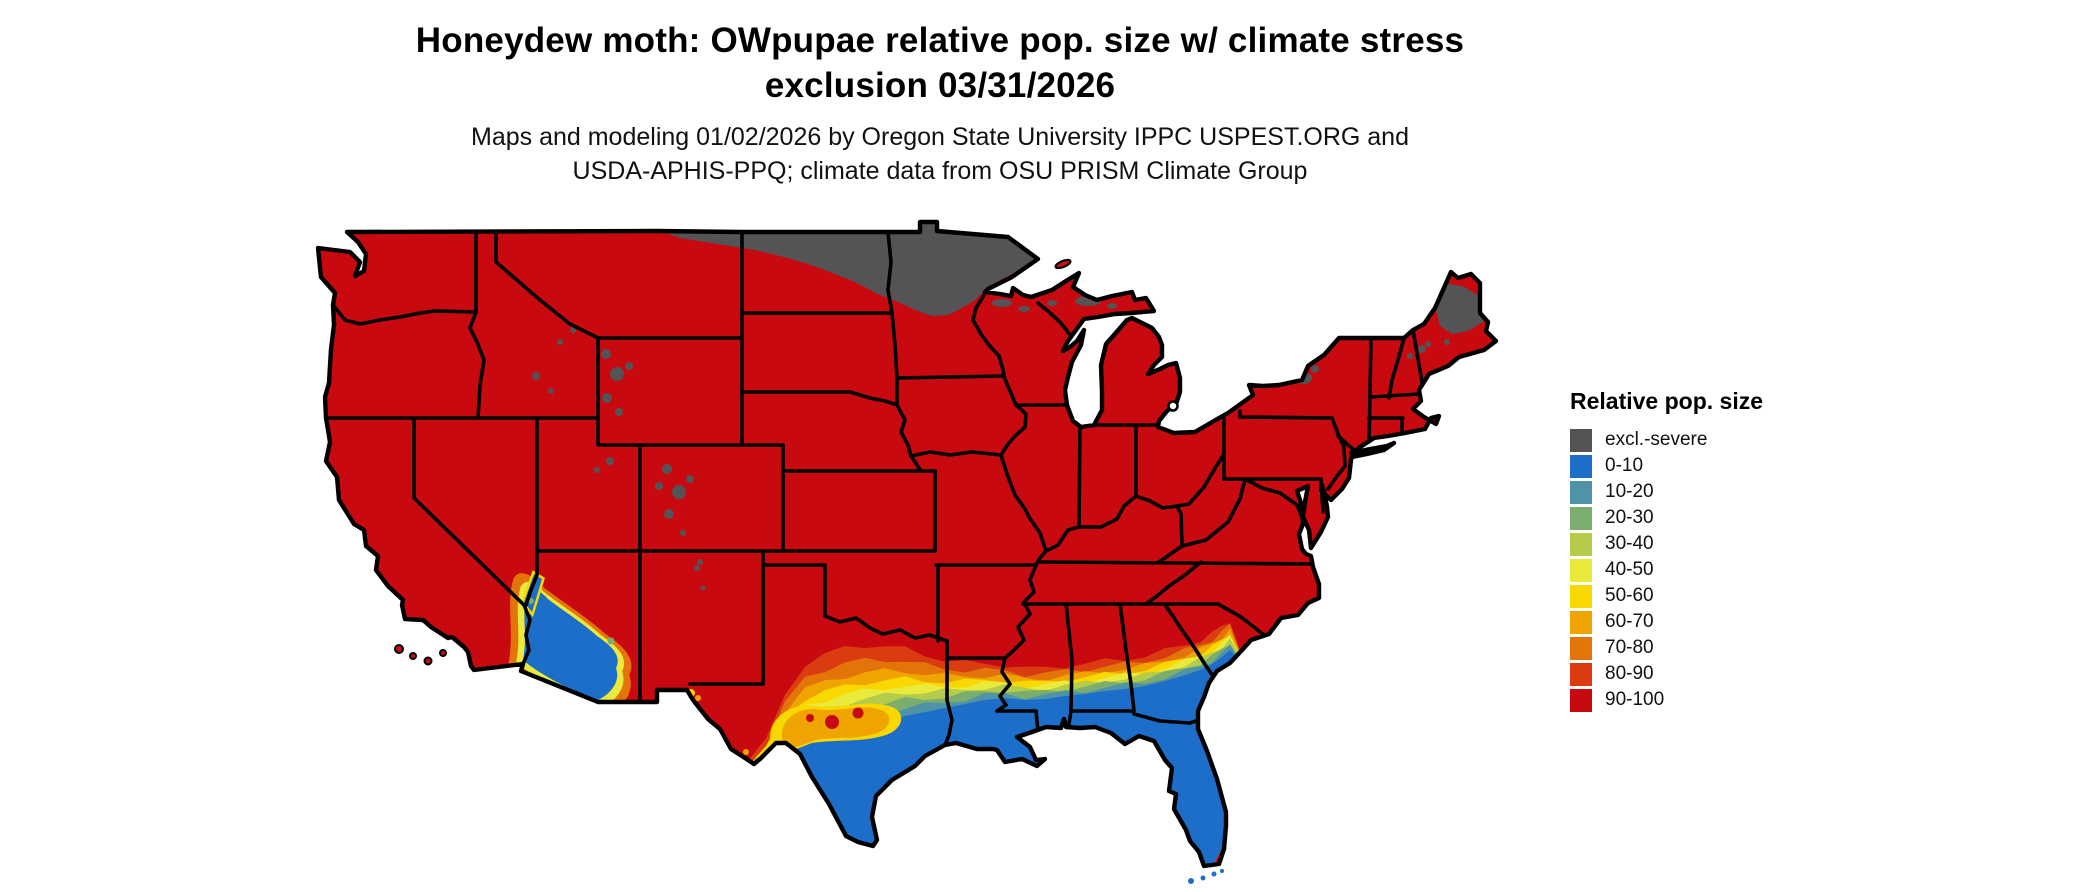 The image size is (2100, 892). I want to click on legend-item: excl.-severe, so click(1700, 440).